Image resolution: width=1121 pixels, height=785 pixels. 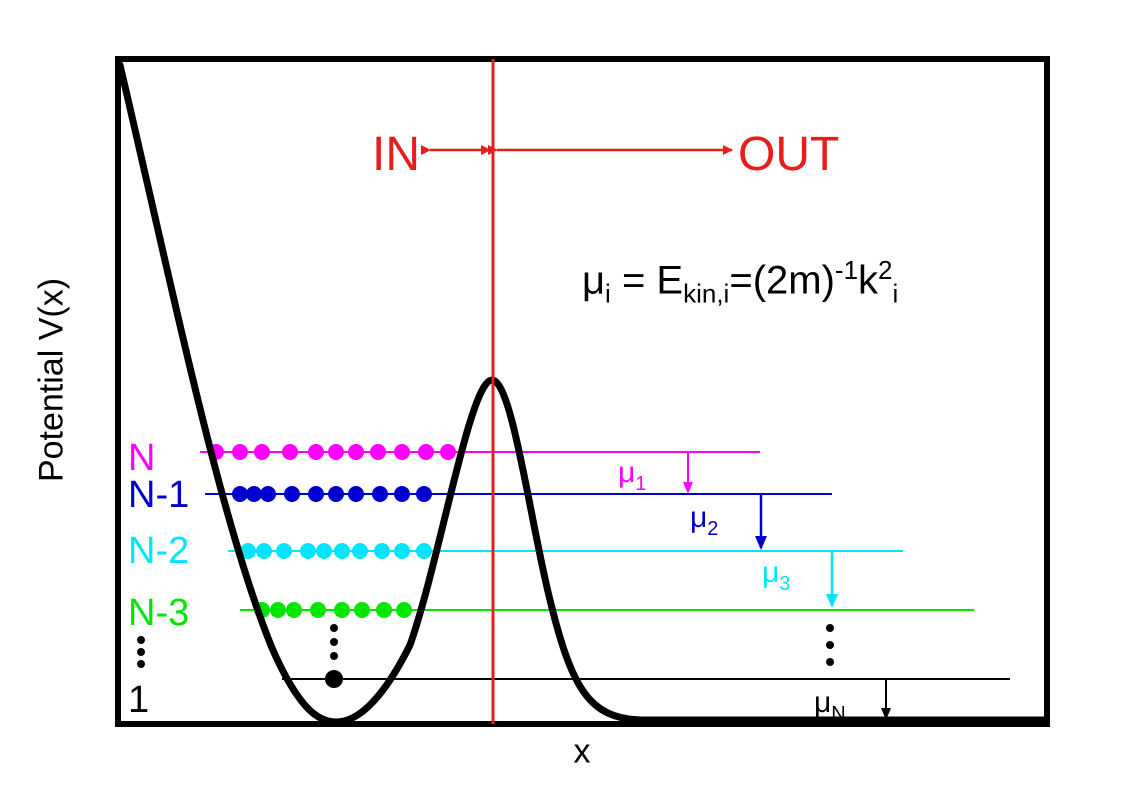 What do you see at coordinates (158, 495) in the screenshot?
I see `level-label-n-1: N-1` at bounding box center [158, 495].